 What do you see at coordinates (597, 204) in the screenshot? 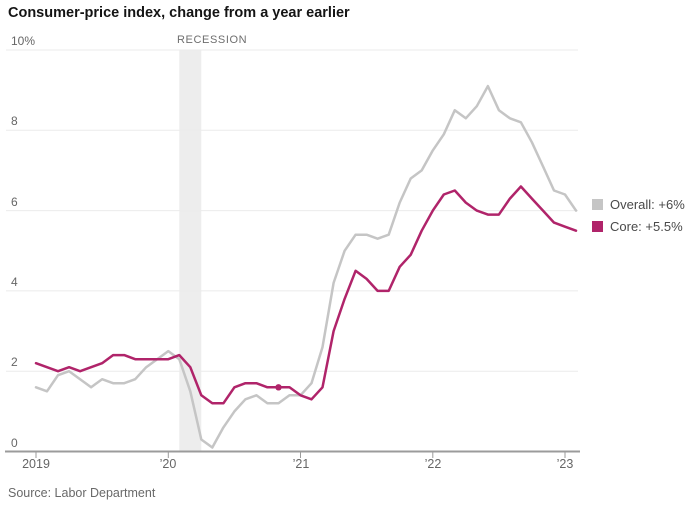
I see `legend-swatch-overall` at bounding box center [597, 204].